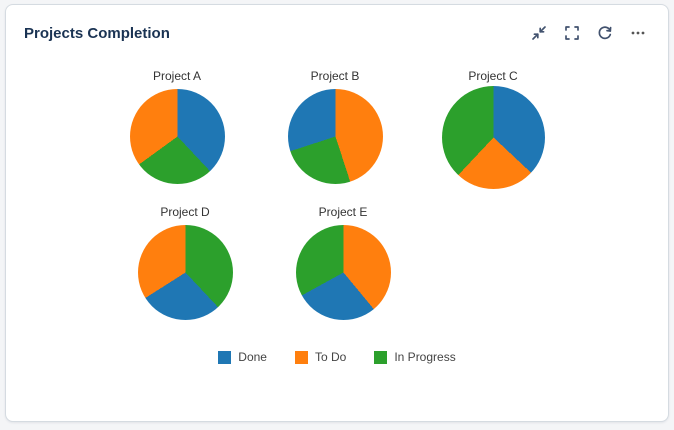 The image size is (674, 430). I want to click on legend-item-in-progress: In Progress, so click(415, 357).